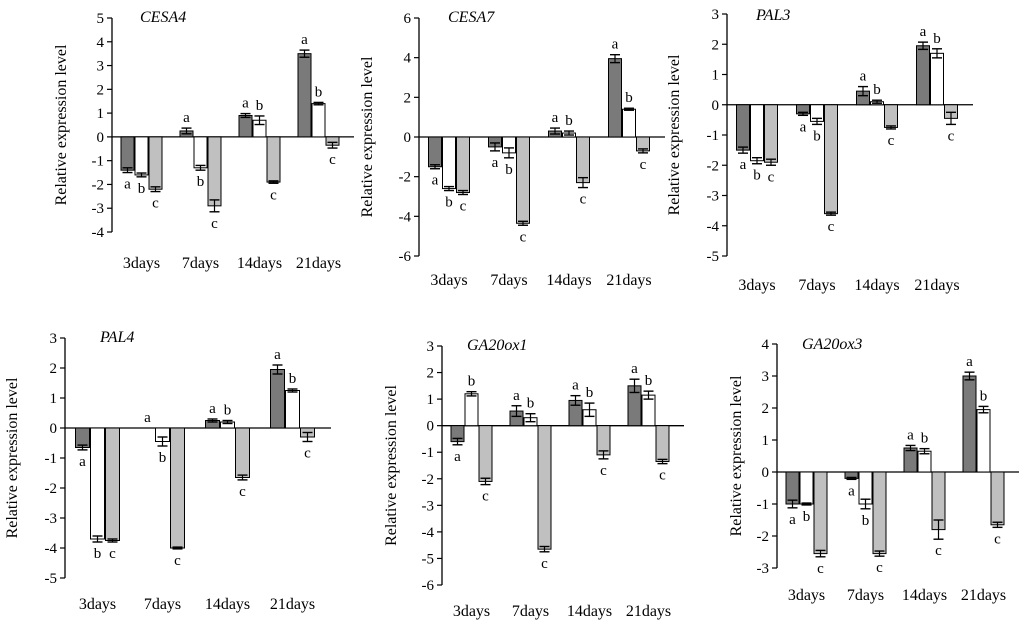  I want to click on chart-title: PAL4, so click(116, 337).